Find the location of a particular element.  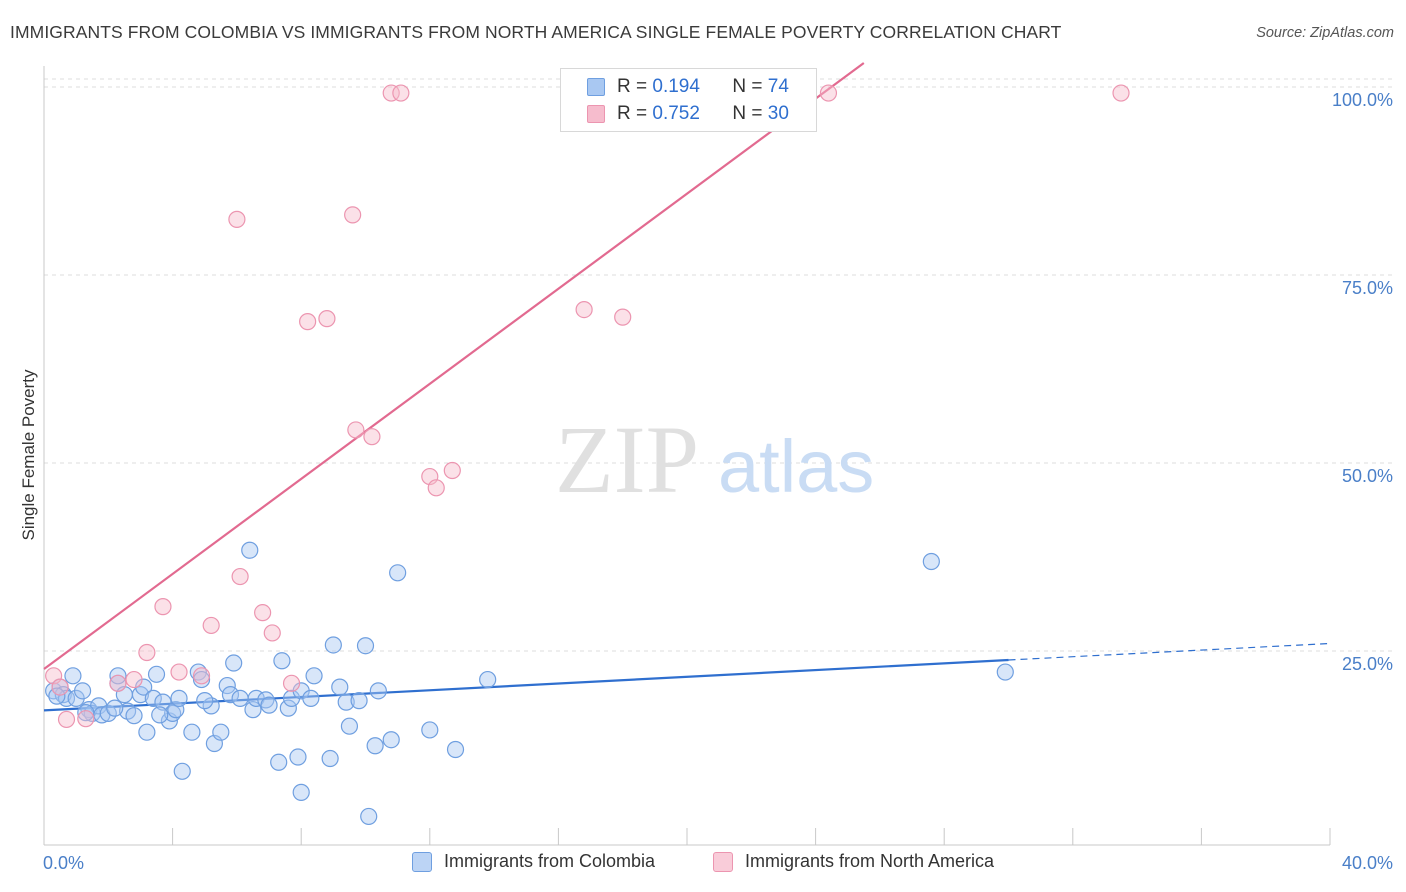

bottom-legend-north-america: Immigrants from North America is located at coordinates (853, 861).